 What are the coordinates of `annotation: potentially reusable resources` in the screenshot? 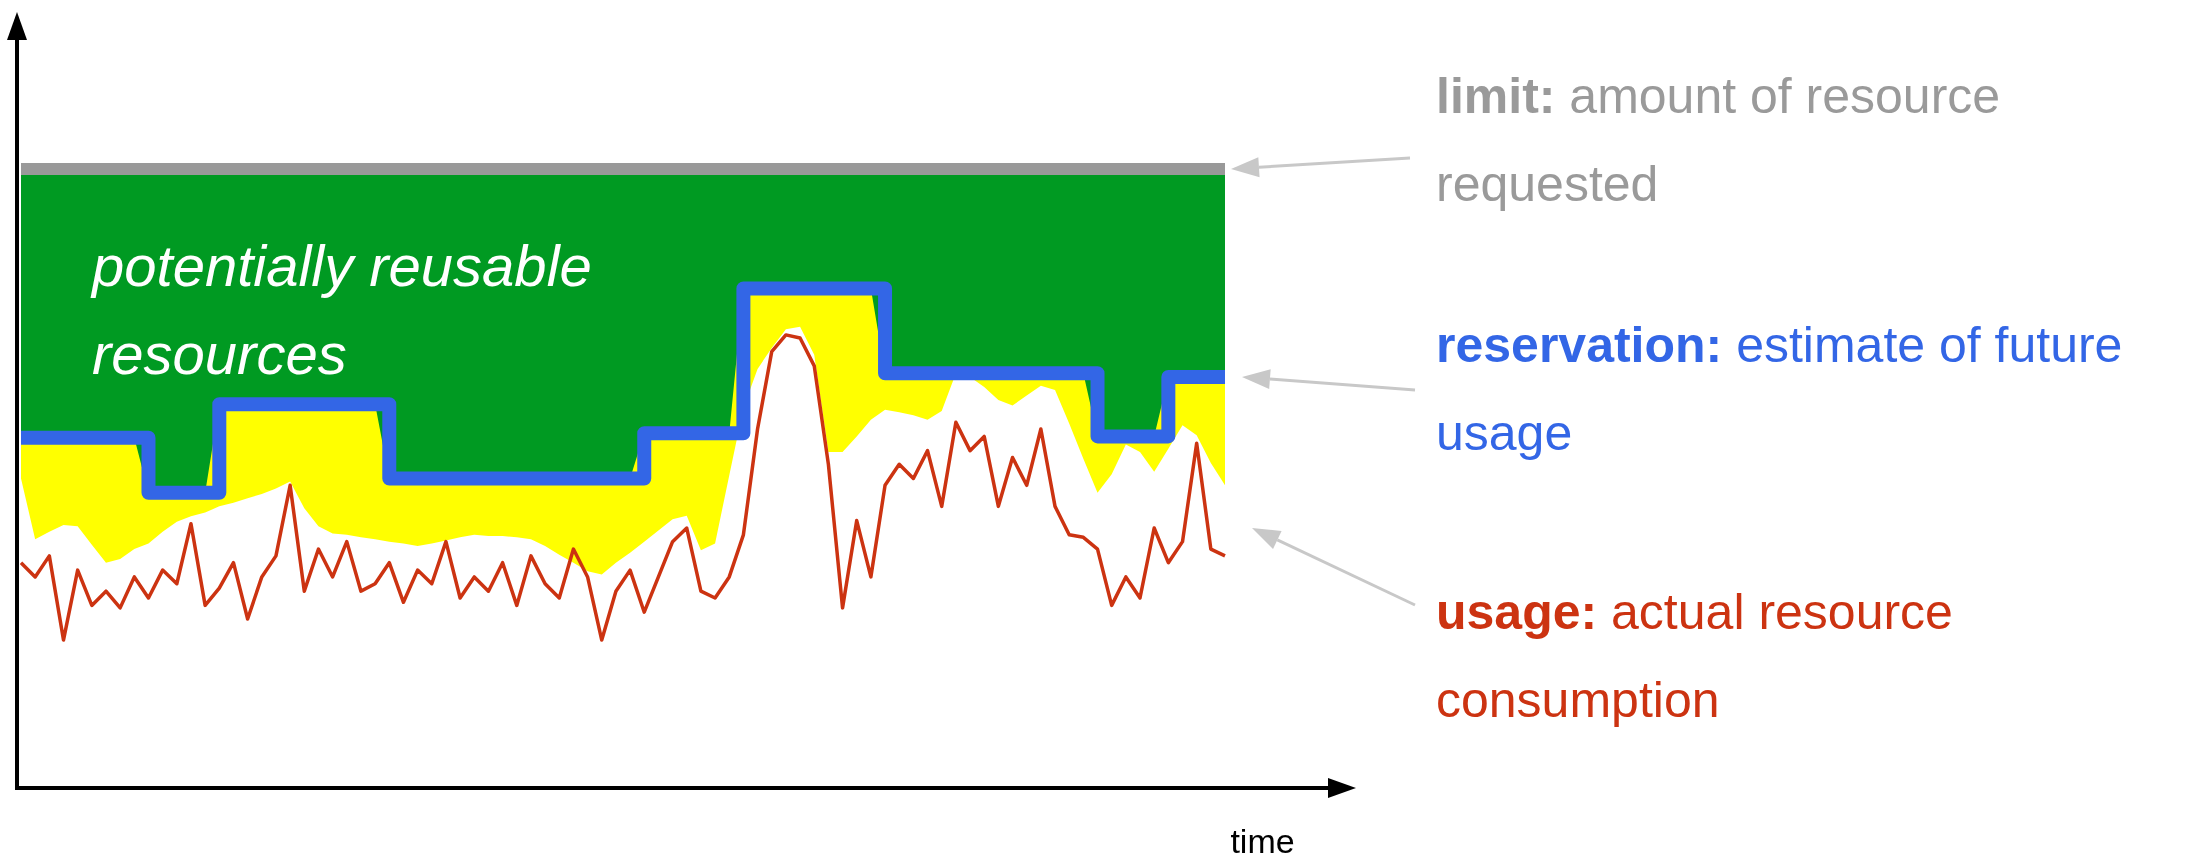 It's located at (342, 310).